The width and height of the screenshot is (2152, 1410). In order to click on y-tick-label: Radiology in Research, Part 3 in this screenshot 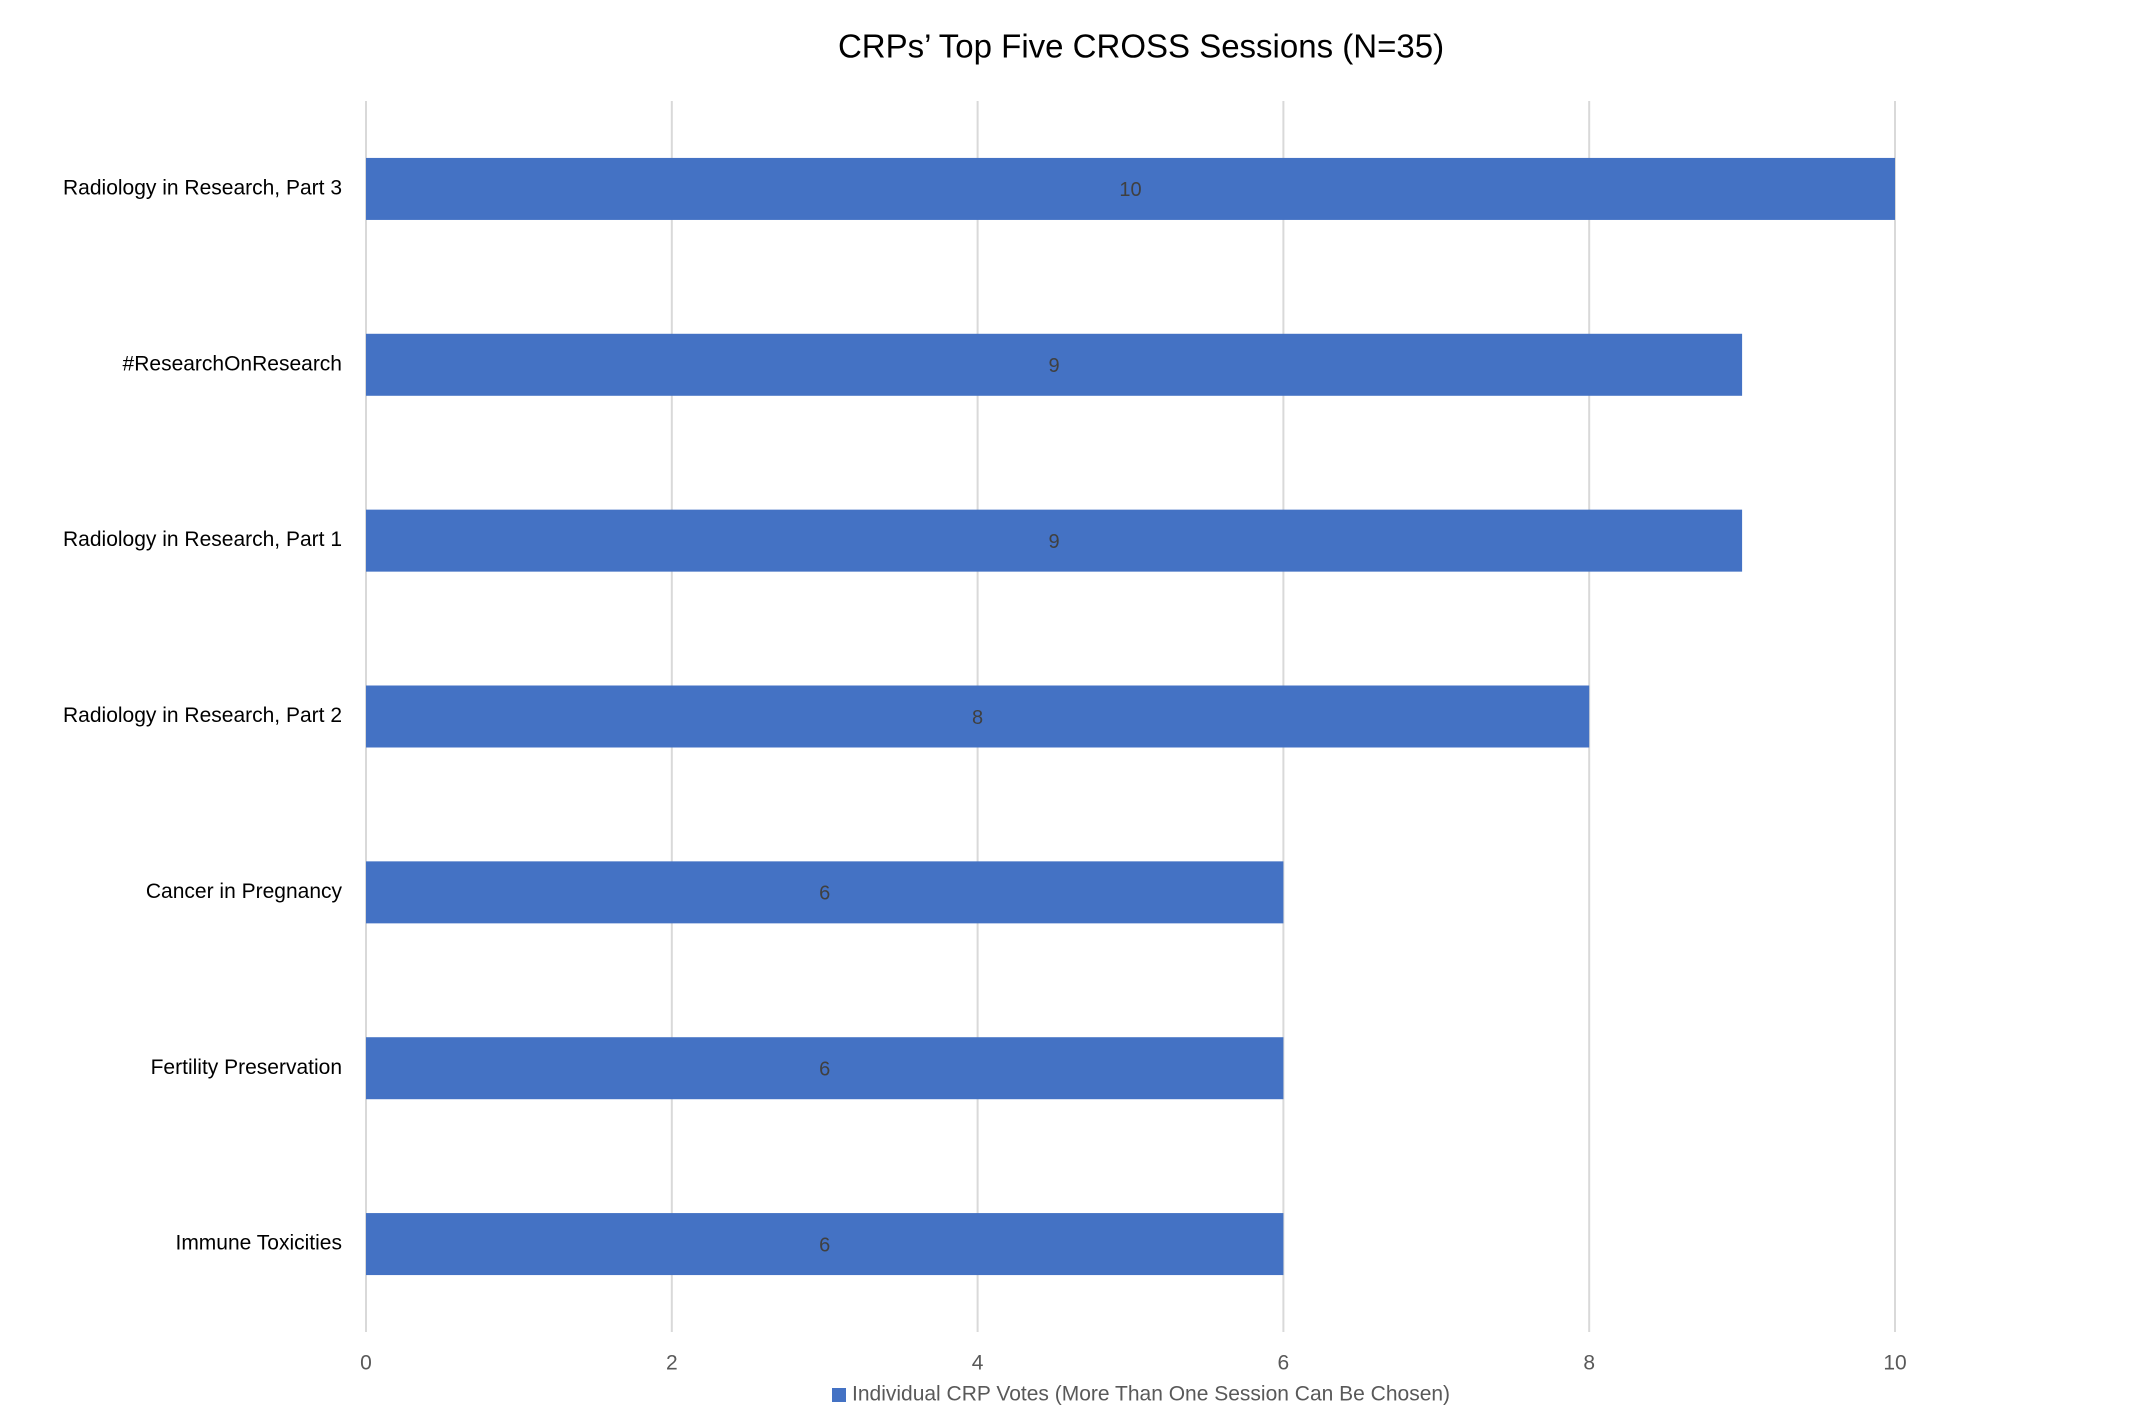, I will do `click(202, 187)`.